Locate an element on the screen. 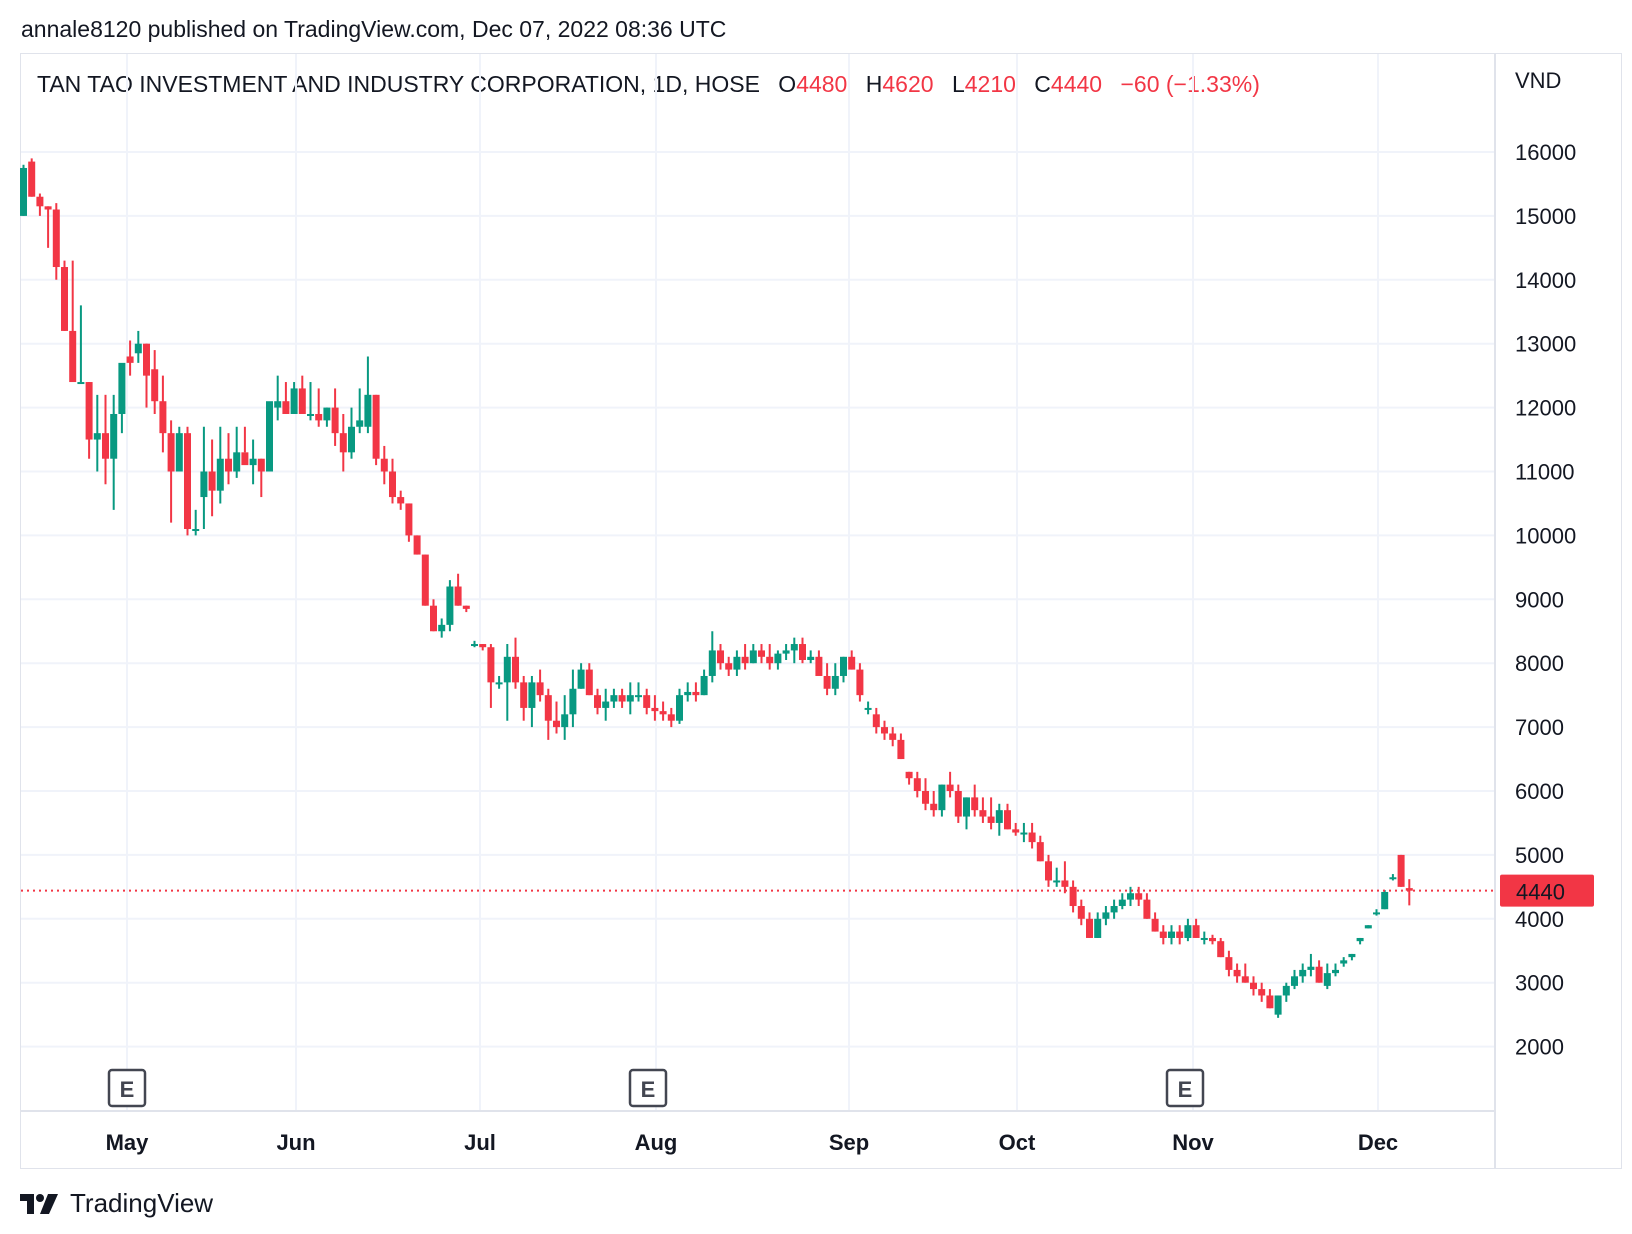 This screenshot has width=1632, height=1234. currency-label: VND is located at coordinates (1538, 80).